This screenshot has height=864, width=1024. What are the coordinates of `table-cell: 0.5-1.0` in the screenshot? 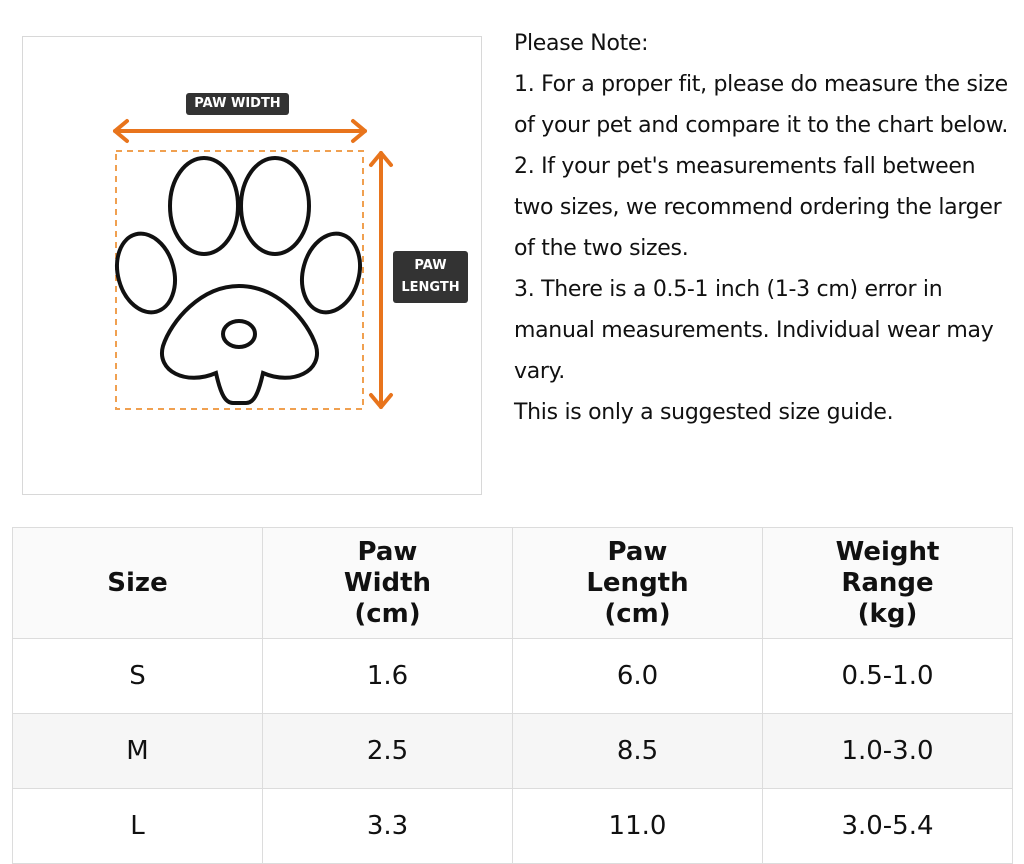 It's located at (887, 676).